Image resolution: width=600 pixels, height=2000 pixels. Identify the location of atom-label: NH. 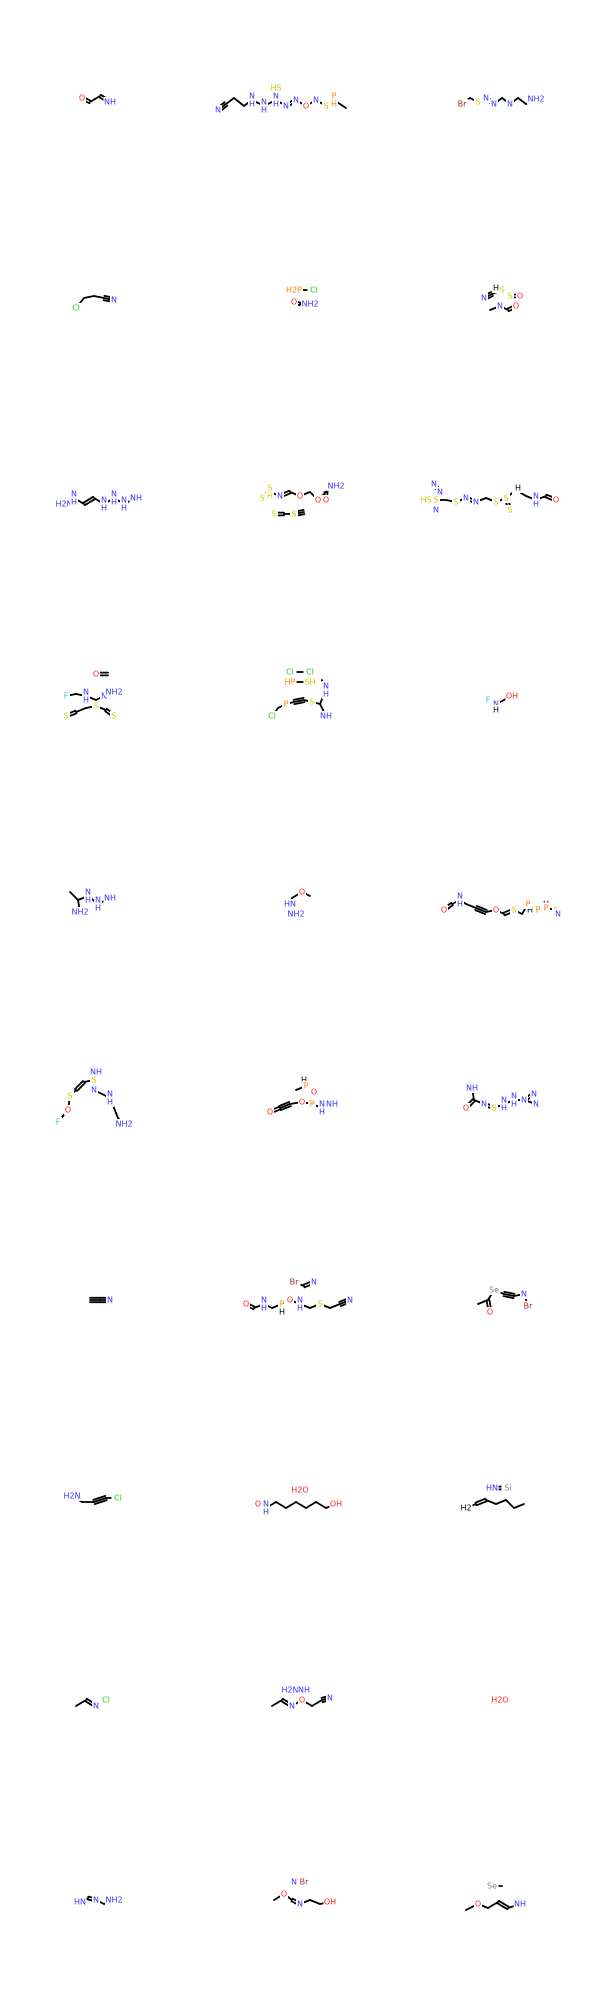
(304, 1690).